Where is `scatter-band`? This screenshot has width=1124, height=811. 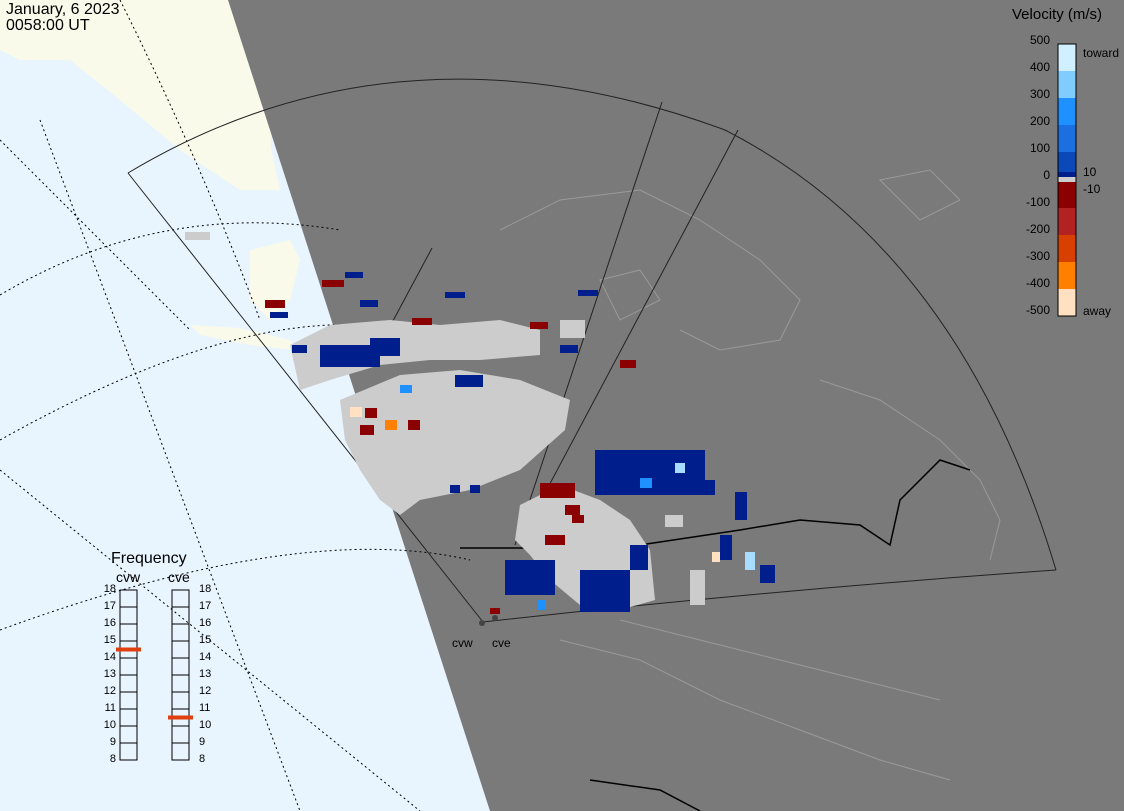 scatter-band is located at coordinates (415, 355).